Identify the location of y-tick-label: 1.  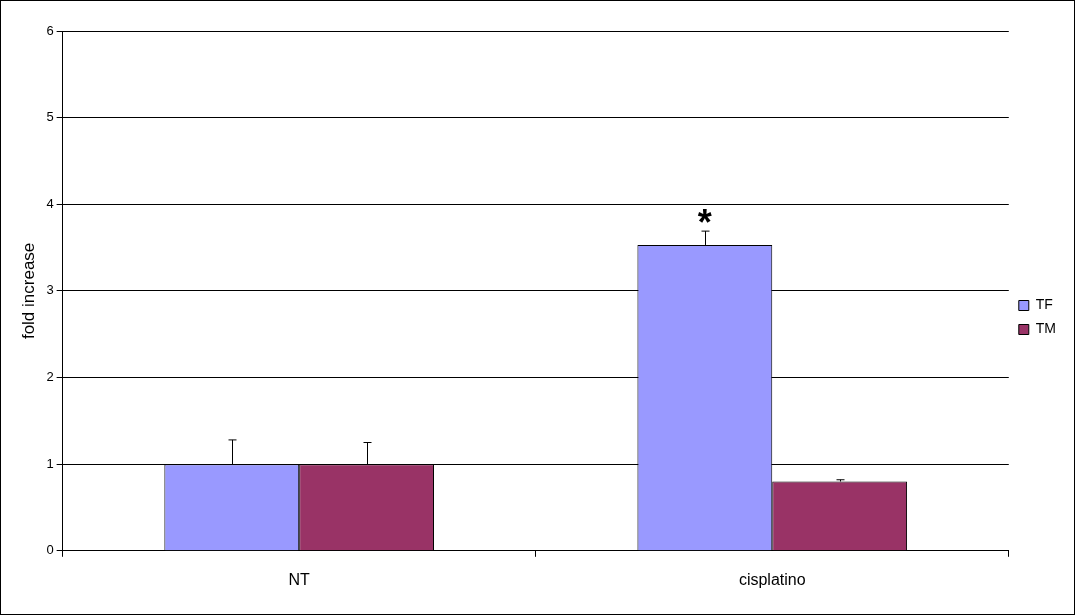
(50, 463).